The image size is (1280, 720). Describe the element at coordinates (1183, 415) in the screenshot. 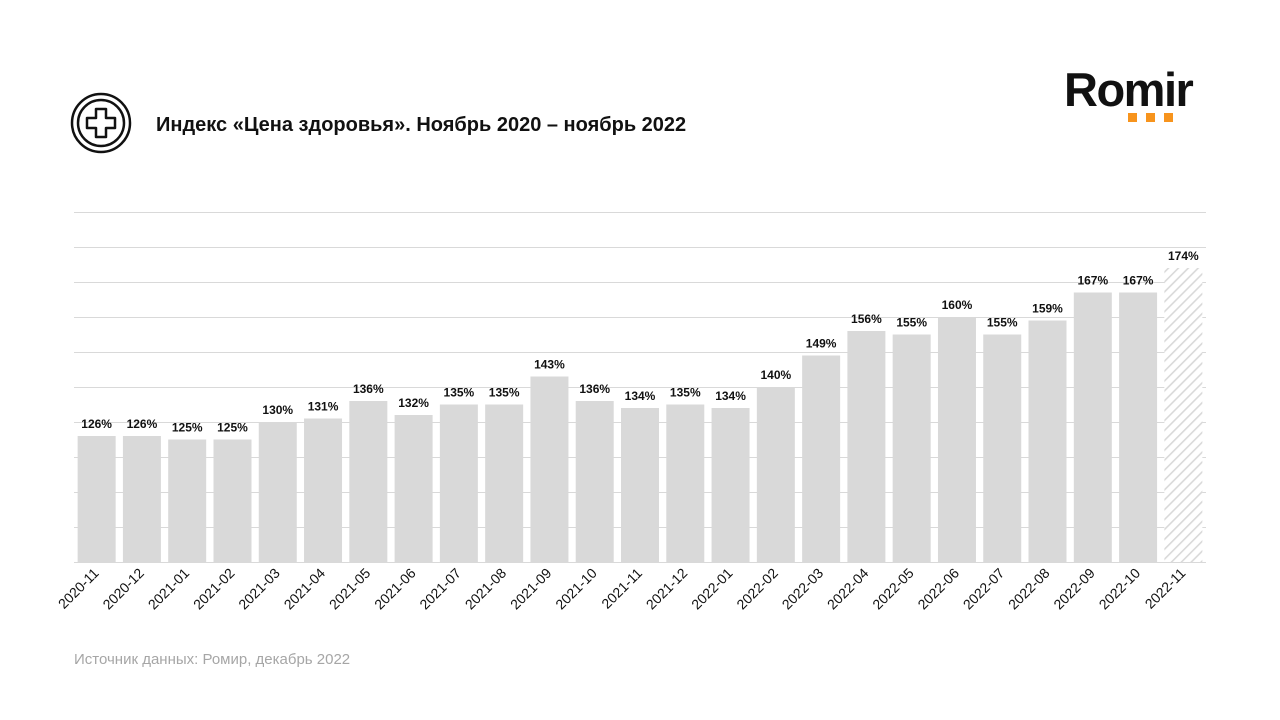

I see `bar-current-month` at that location.